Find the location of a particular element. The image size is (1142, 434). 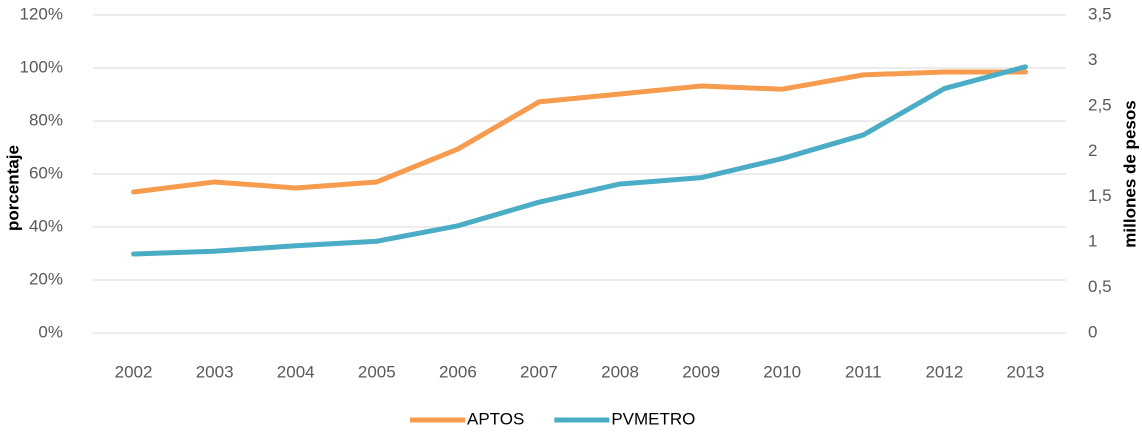

legend-label: APTOS is located at coordinates (495, 418).